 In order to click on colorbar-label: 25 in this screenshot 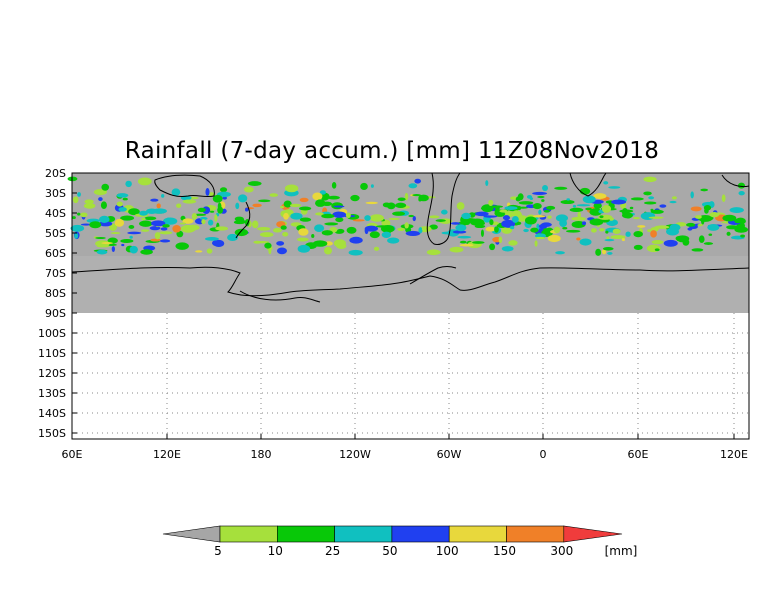, I will do `click(332, 551)`.